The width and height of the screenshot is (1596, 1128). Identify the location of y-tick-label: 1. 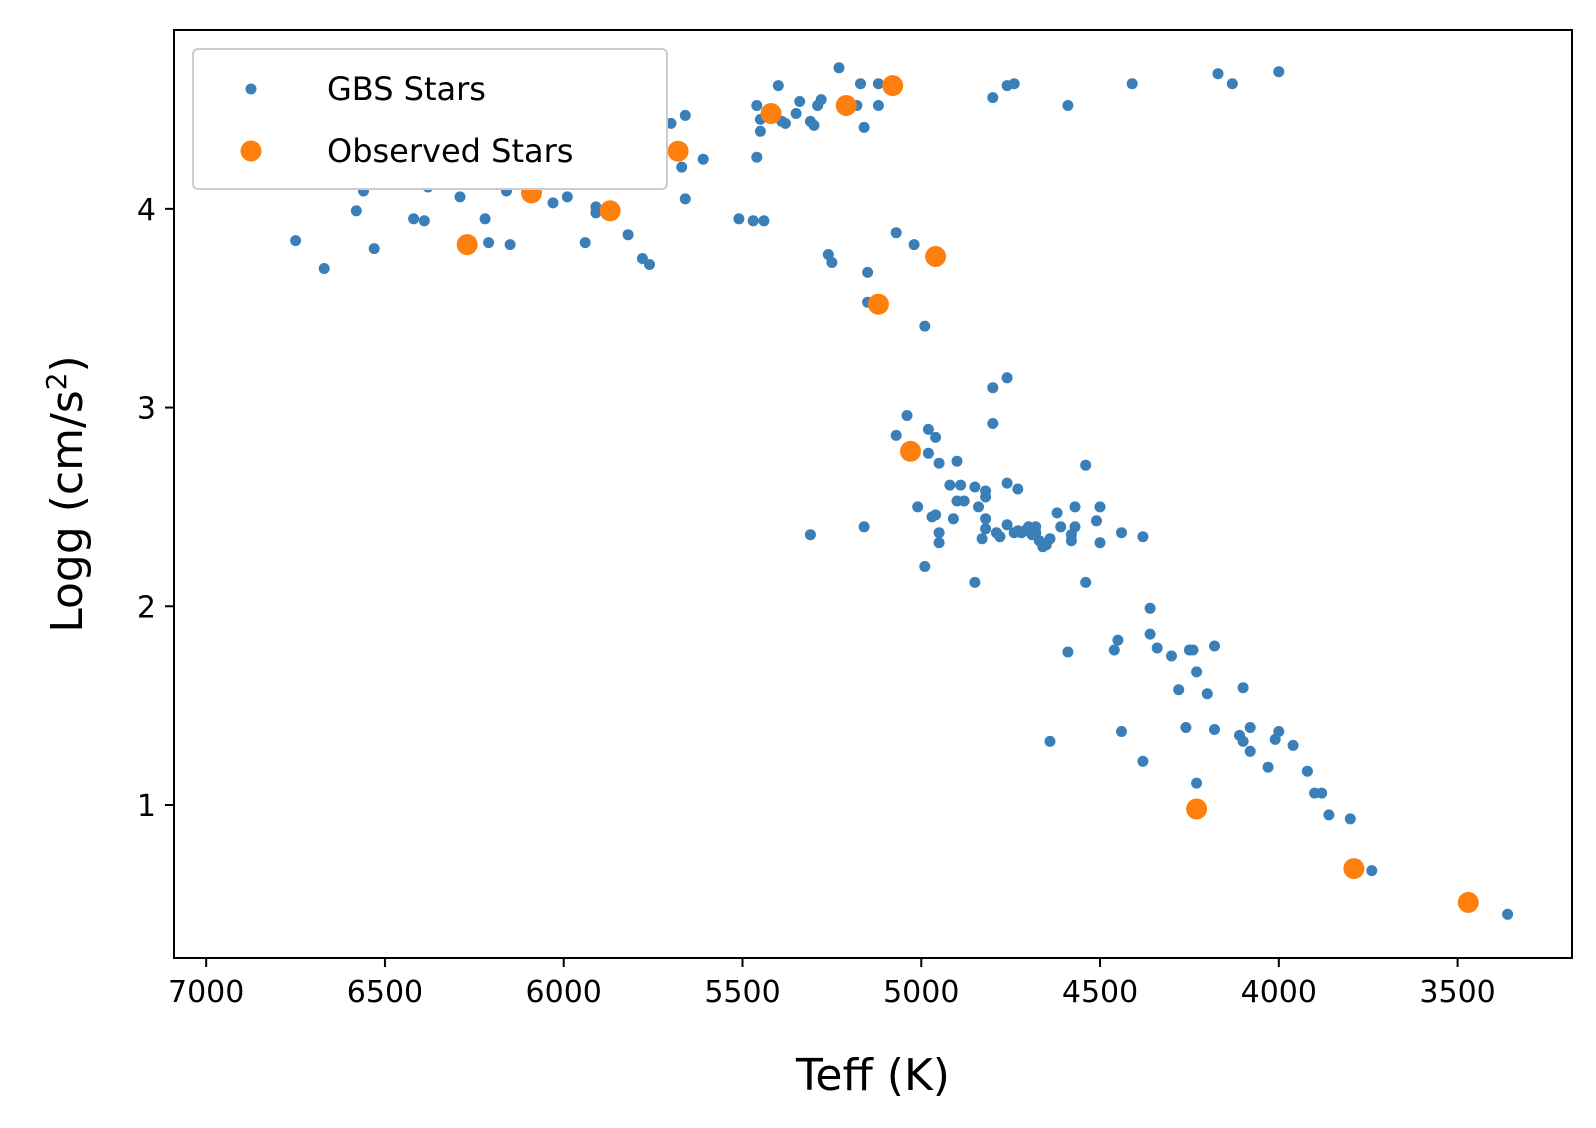
(146, 806).